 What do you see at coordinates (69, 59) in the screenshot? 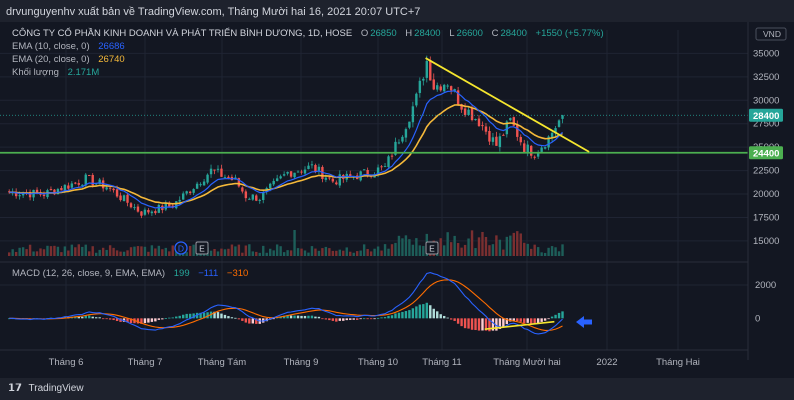
I see `ema20-legend: EMA (20, close, 0) 26740` at bounding box center [69, 59].